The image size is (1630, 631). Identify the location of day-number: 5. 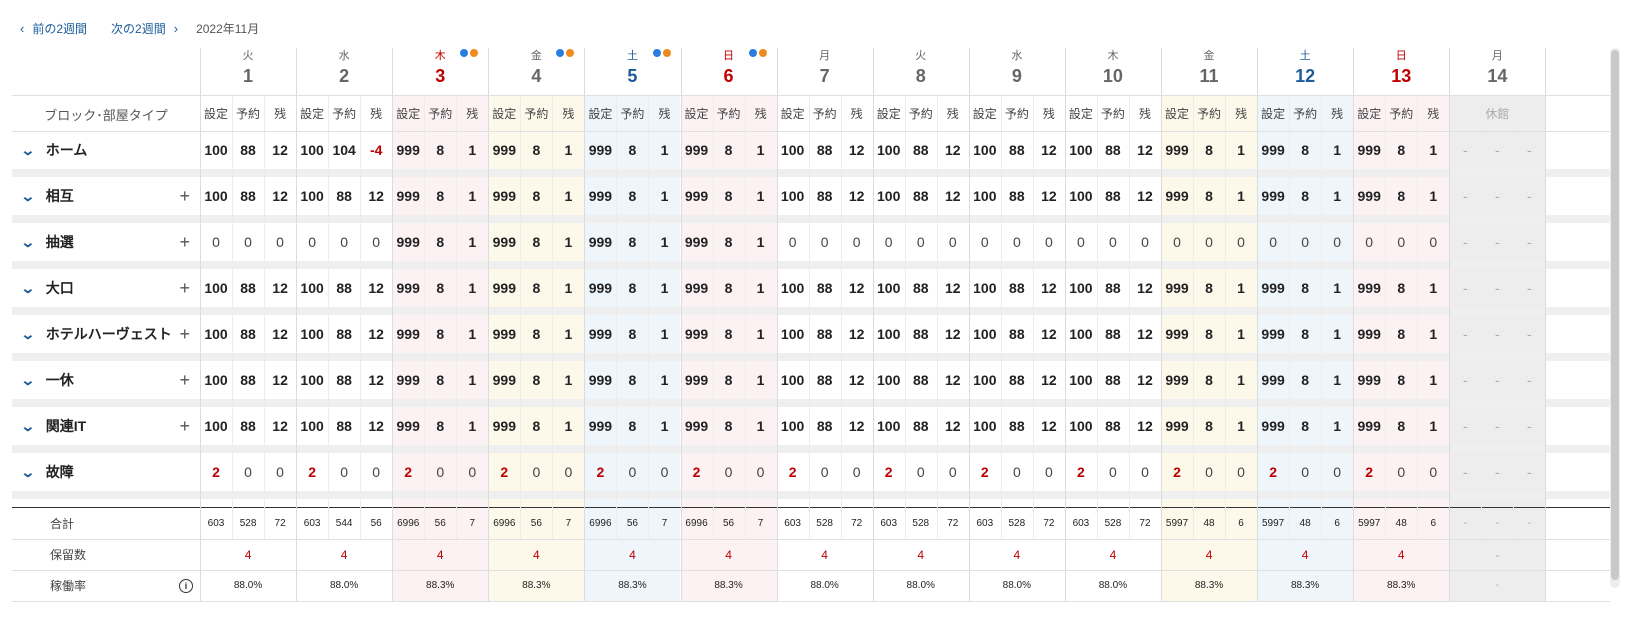
(632, 75).